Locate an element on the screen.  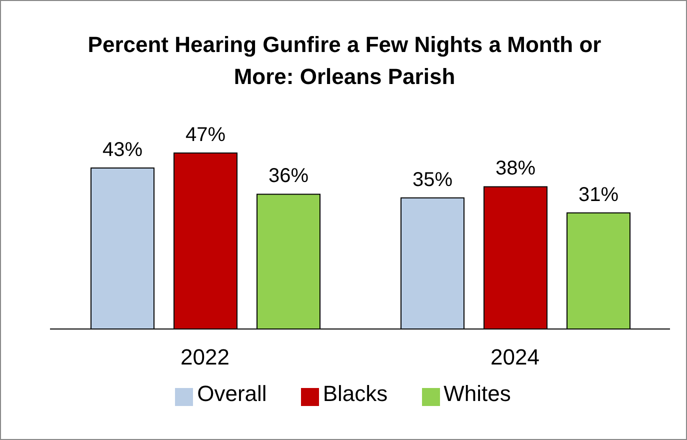
data-label: 47% is located at coordinates (205, 135).